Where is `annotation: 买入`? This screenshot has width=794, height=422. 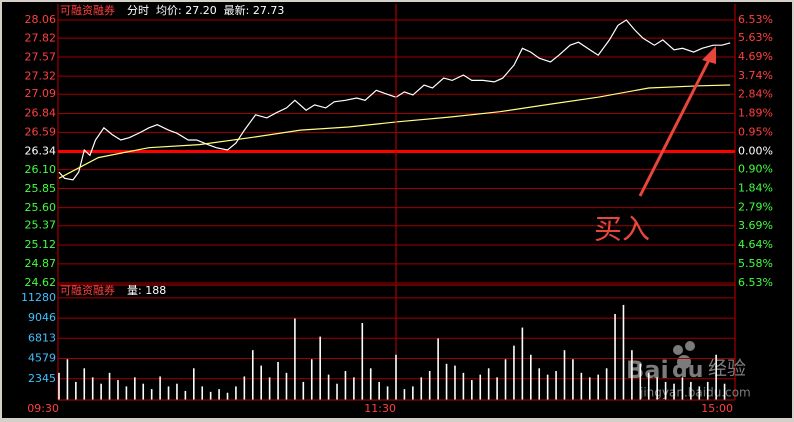 annotation: 买入 is located at coordinates (622, 229).